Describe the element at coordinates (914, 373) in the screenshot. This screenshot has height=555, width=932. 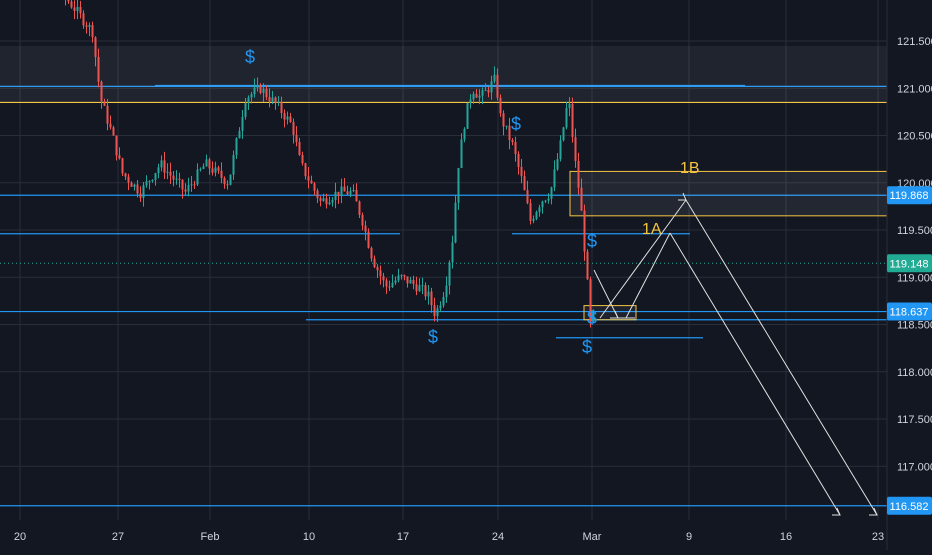
I see `y-tick-label: 118.000` at that location.